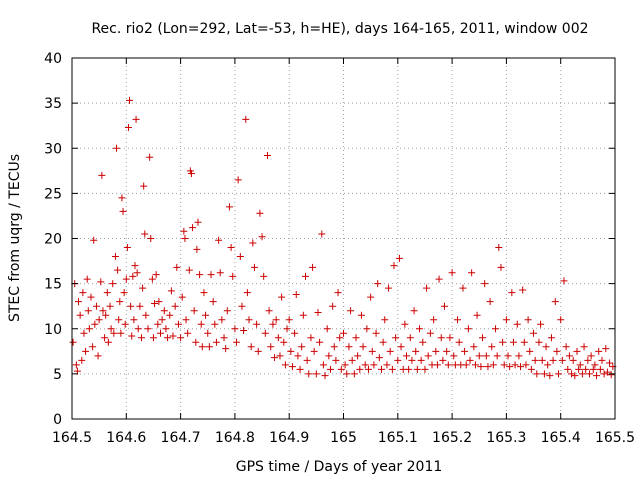 This screenshot has width=640, height=480. Describe the element at coordinates (289, 438) in the screenshot. I see `x-tick-label: 164.9` at that location.